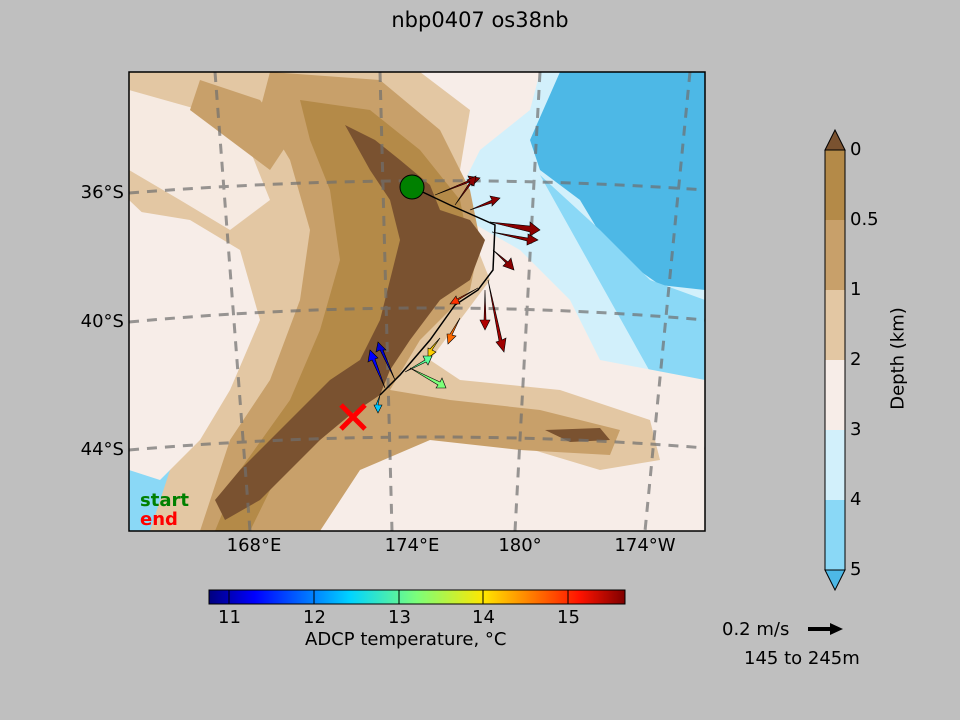  Describe the element at coordinates (825, 629) in the screenshot. I see `vector-key-arrow` at that location.